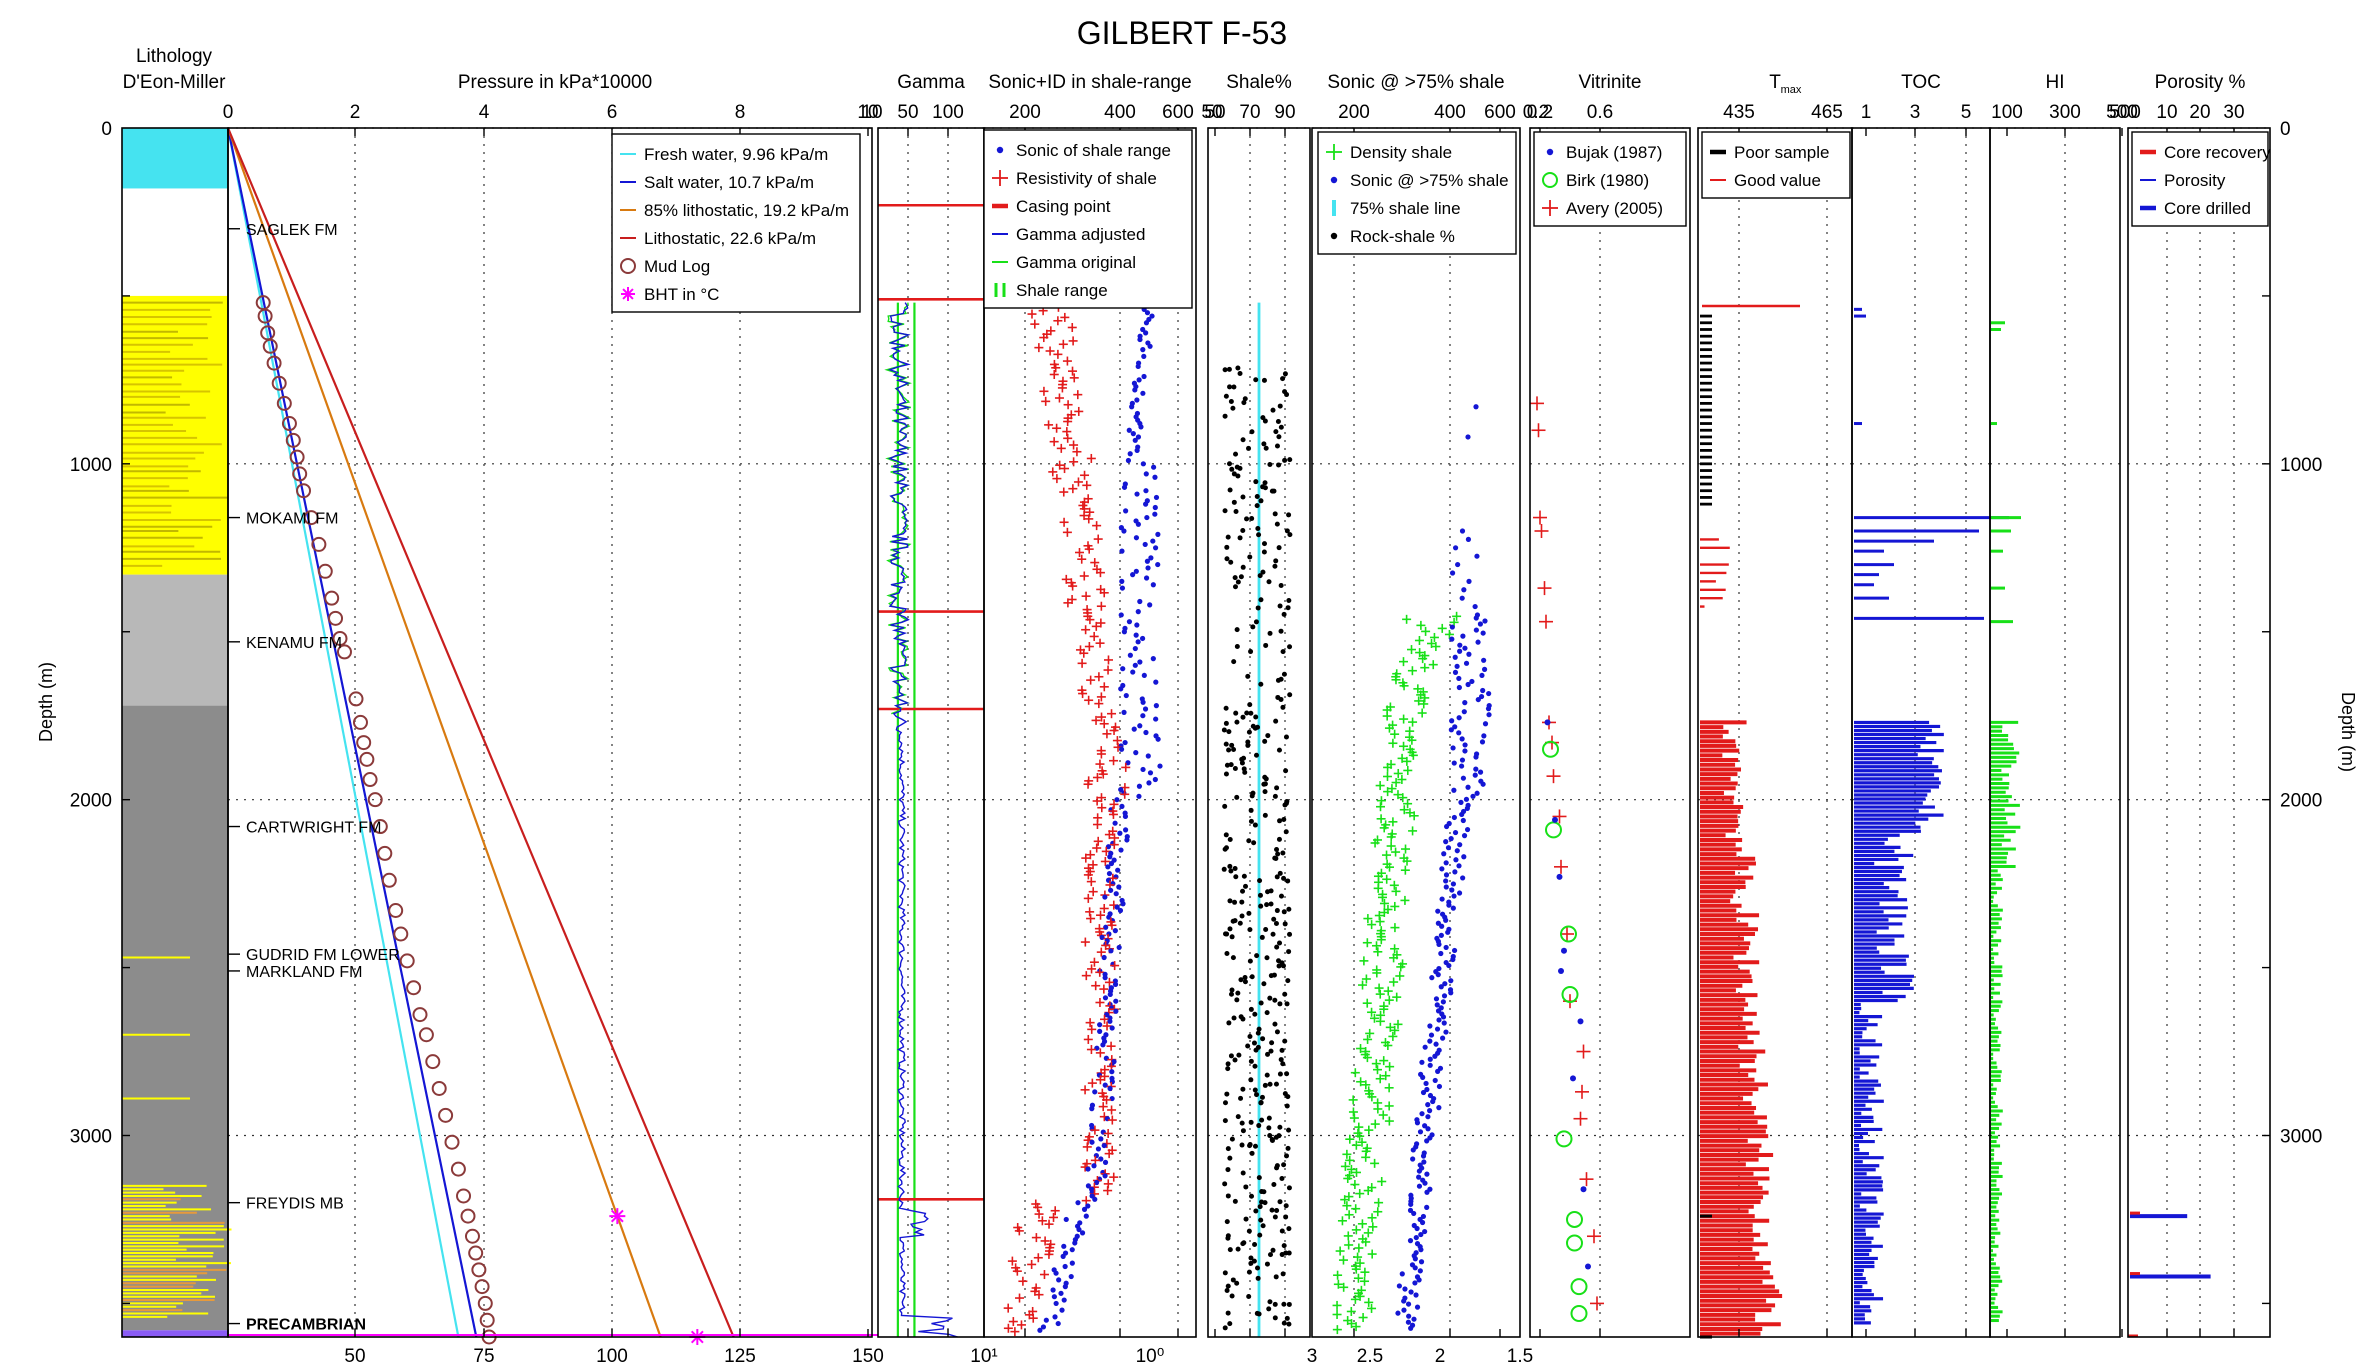 The width and height of the screenshot is (2365, 1365). I want to click on pressure-bot-tick-2: 100, so click(612, 1355).